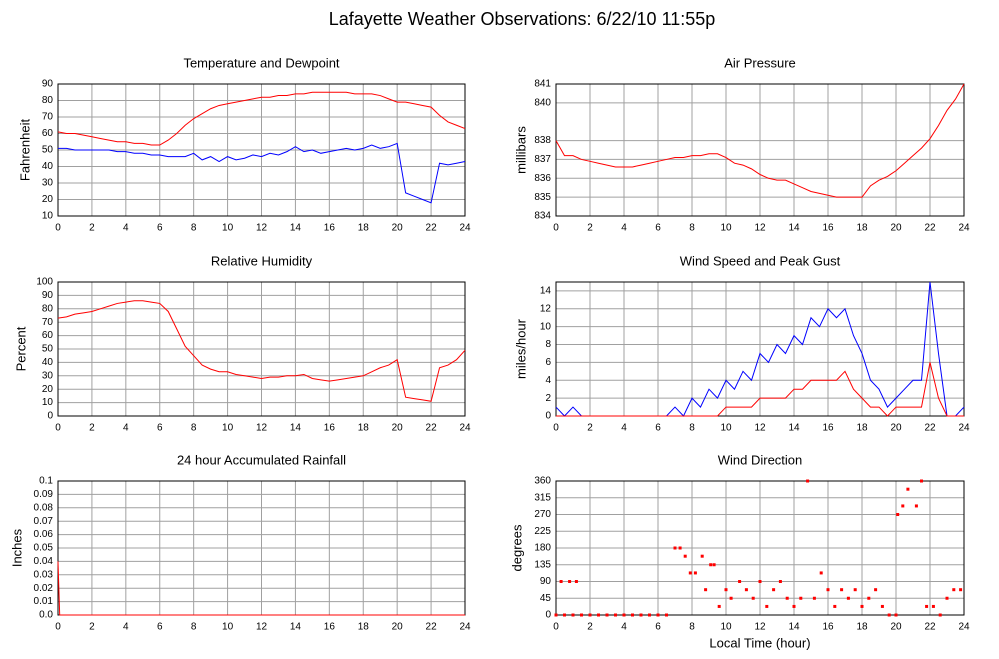 The height and width of the screenshot is (659, 999). Describe the element at coordinates (542, 497) in the screenshot. I see `y-tick-label: 315` at that location.